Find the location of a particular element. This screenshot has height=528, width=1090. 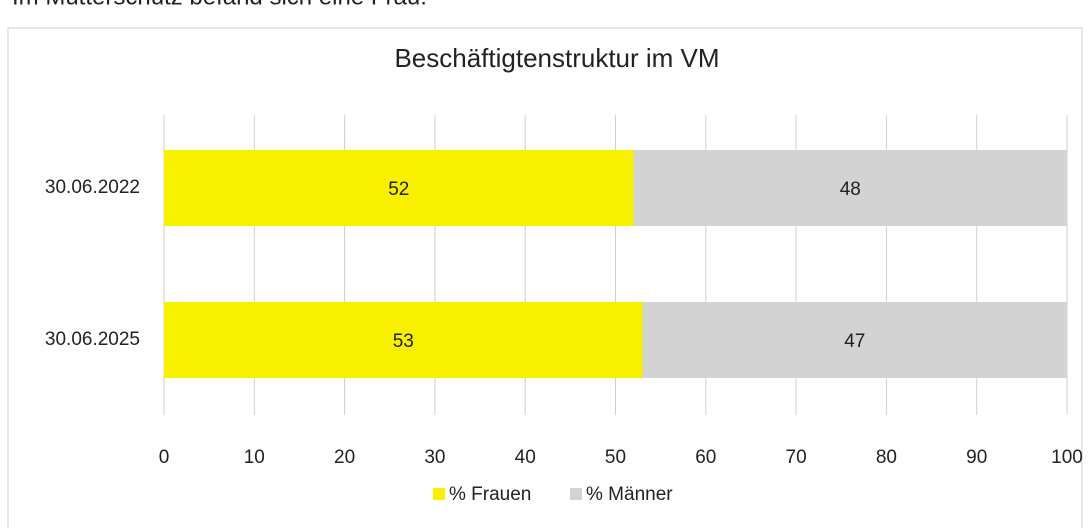

x-tick-label: 10 is located at coordinates (254, 457).